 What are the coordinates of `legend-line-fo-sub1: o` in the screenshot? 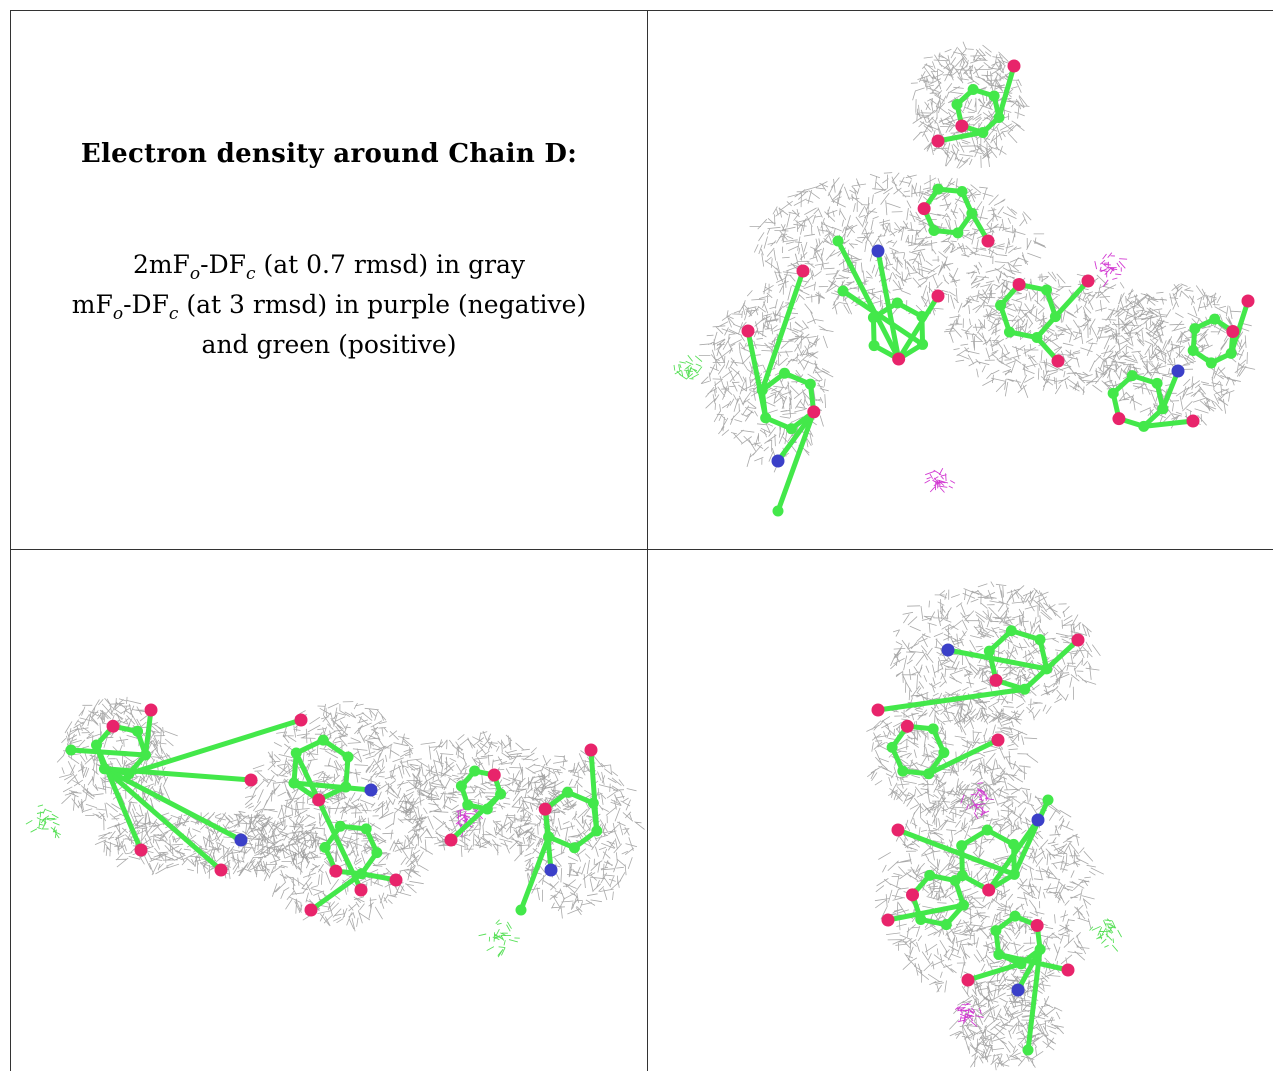 It's located at (118, 314).